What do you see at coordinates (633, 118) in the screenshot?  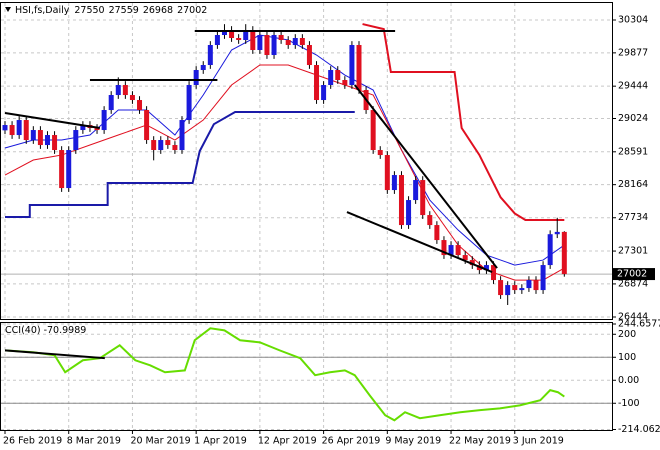 I see `y-tick-label: 29024` at bounding box center [633, 118].